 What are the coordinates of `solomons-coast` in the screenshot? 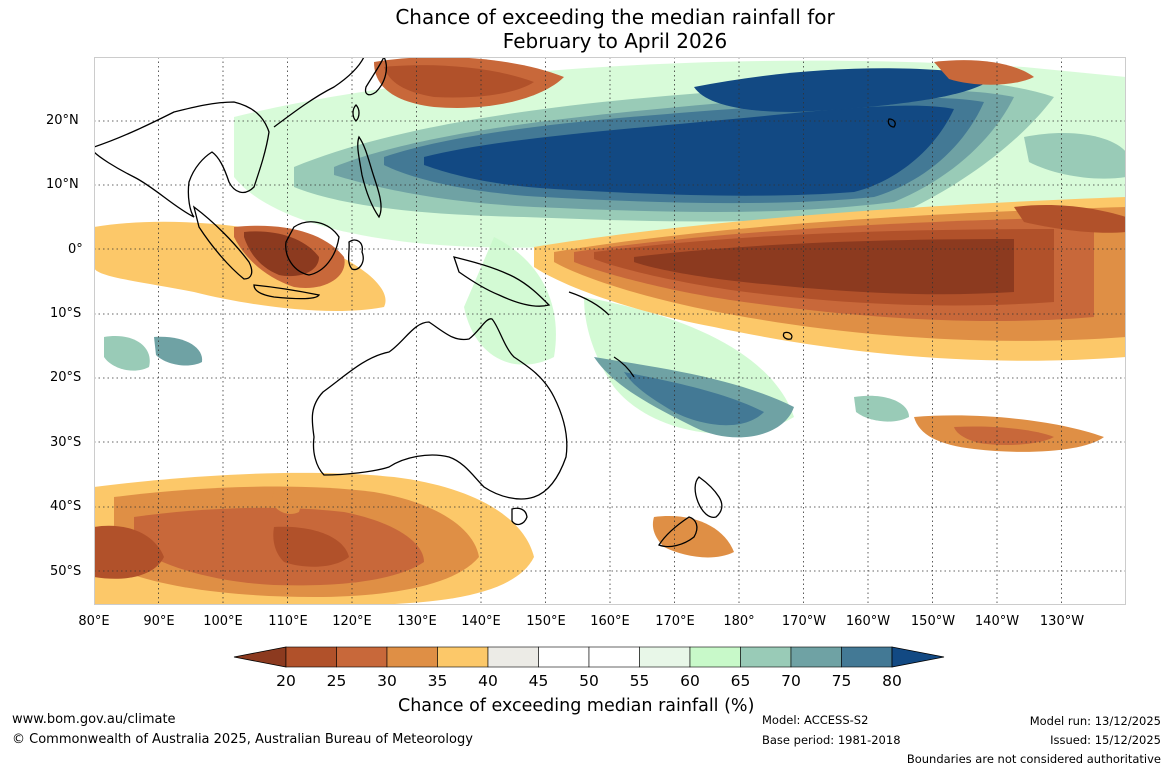 It's located at (589, 303).